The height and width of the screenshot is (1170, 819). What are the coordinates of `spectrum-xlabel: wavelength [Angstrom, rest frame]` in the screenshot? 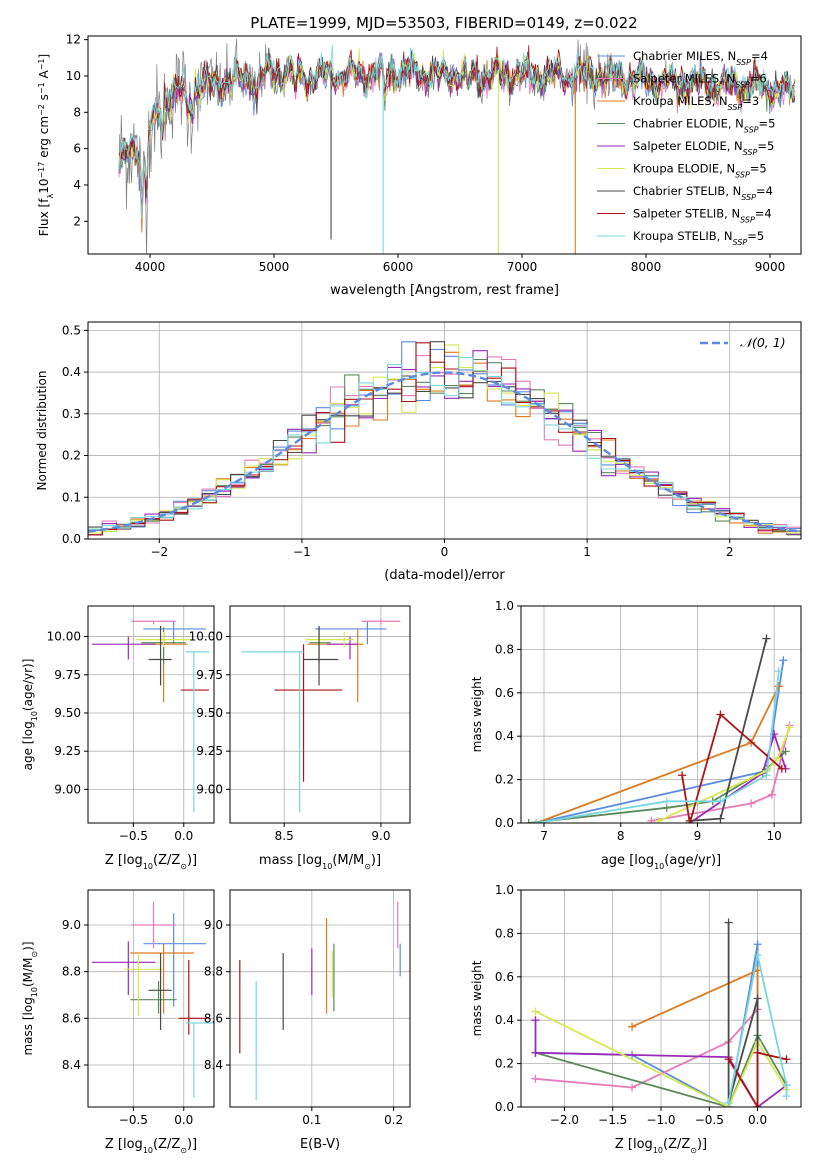 It's located at (444, 290).